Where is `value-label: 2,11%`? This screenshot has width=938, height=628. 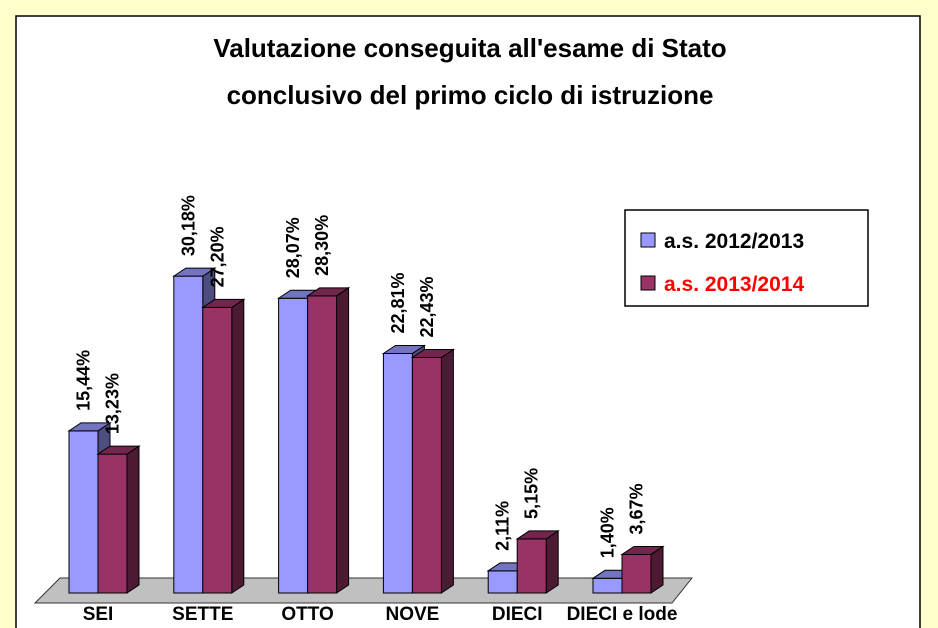
value-label: 2,11% is located at coordinates (503, 526).